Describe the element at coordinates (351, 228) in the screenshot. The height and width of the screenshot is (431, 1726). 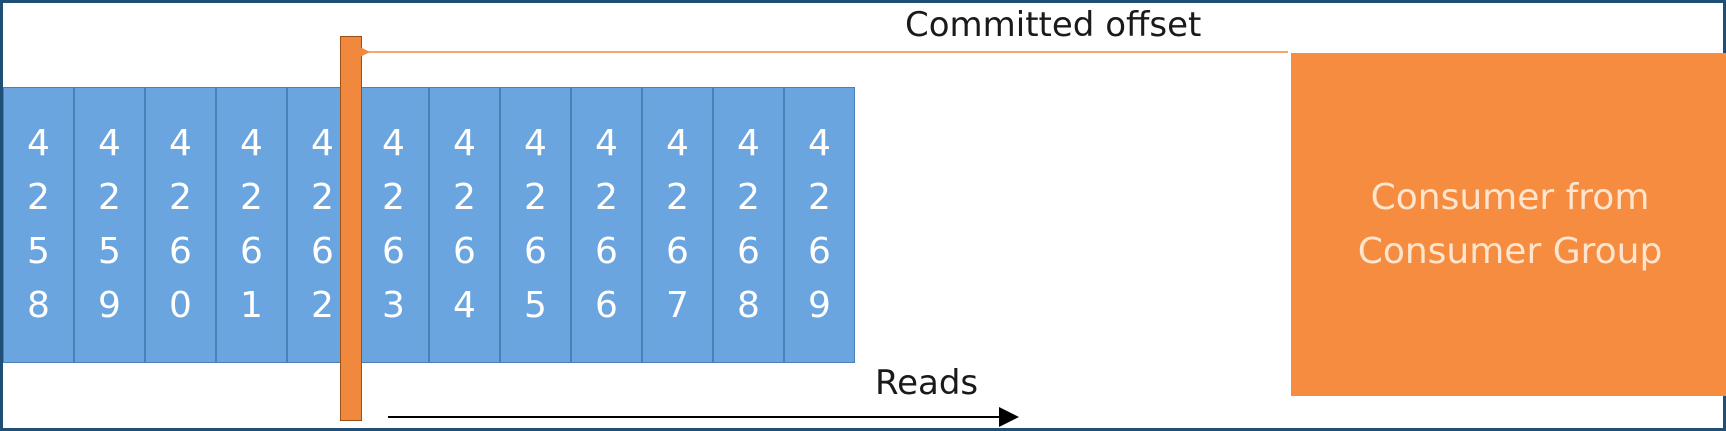
I see `committed-offset-marker` at that location.